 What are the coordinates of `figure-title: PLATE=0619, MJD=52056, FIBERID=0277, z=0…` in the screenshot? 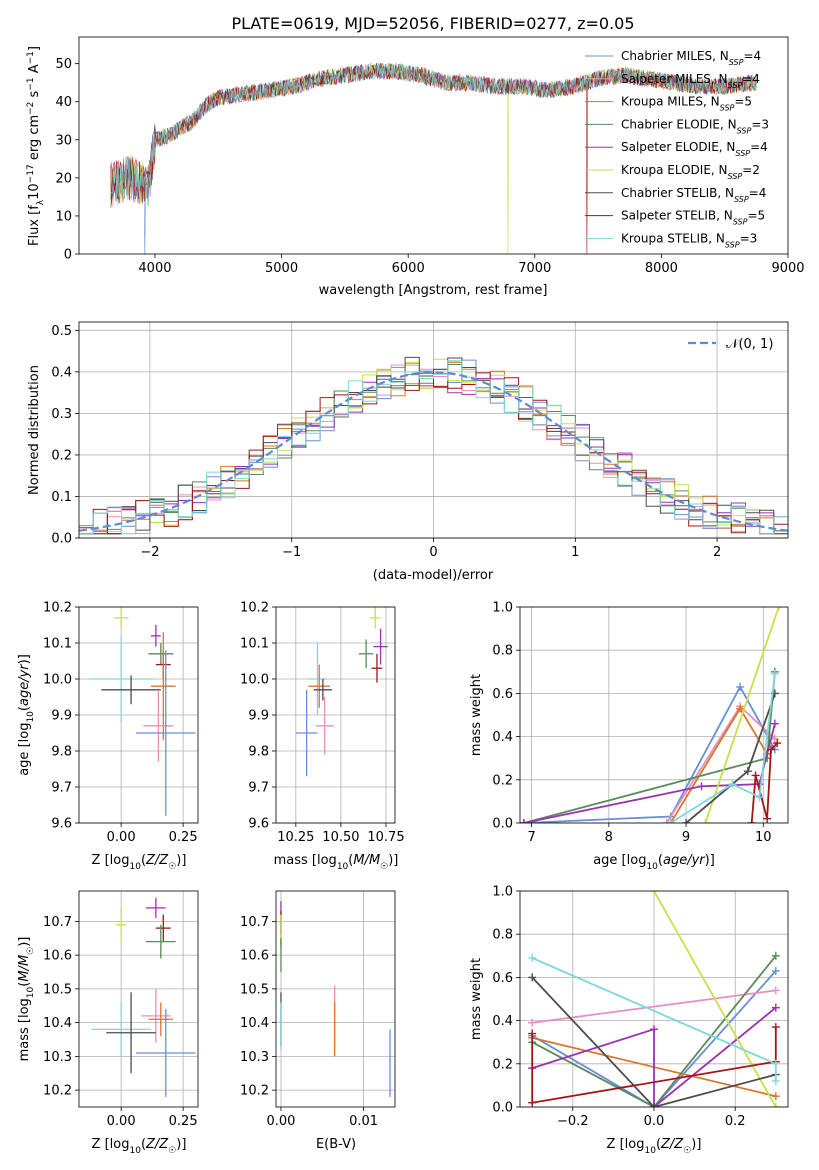 It's located at (432, 23).